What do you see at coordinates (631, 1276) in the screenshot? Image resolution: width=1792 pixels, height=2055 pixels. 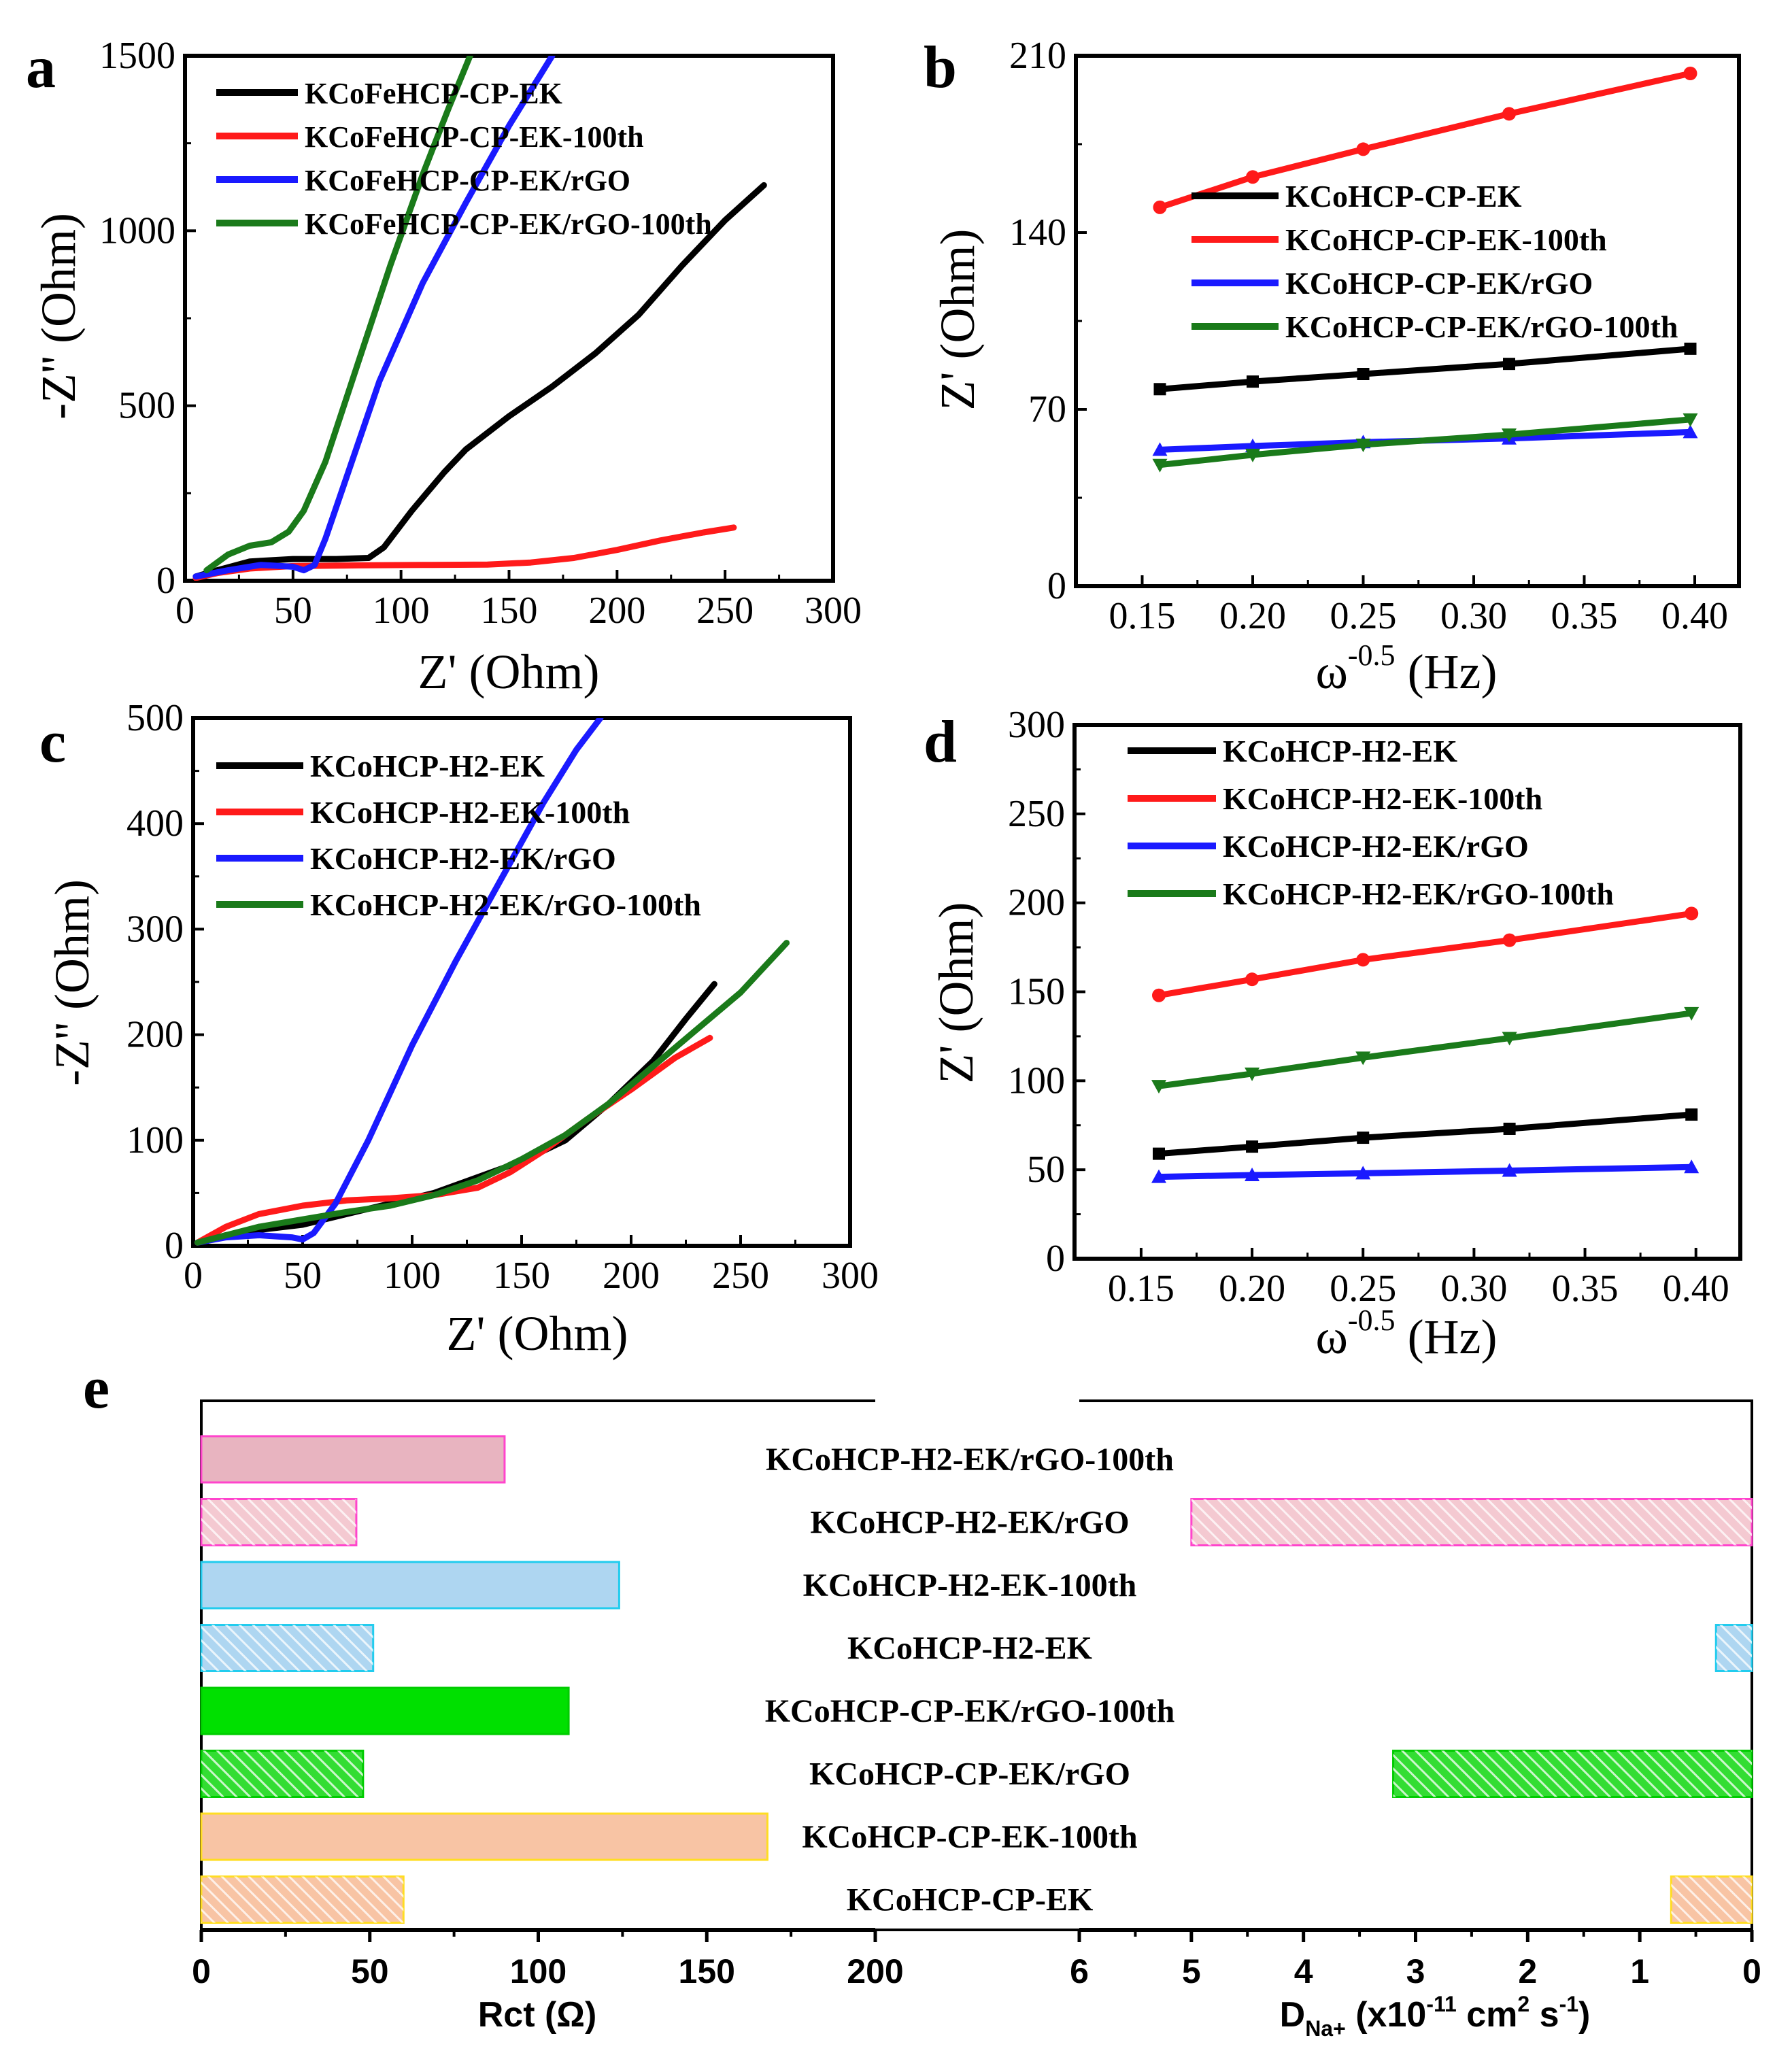 I see `x-tick-label: 200` at bounding box center [631, 1276].